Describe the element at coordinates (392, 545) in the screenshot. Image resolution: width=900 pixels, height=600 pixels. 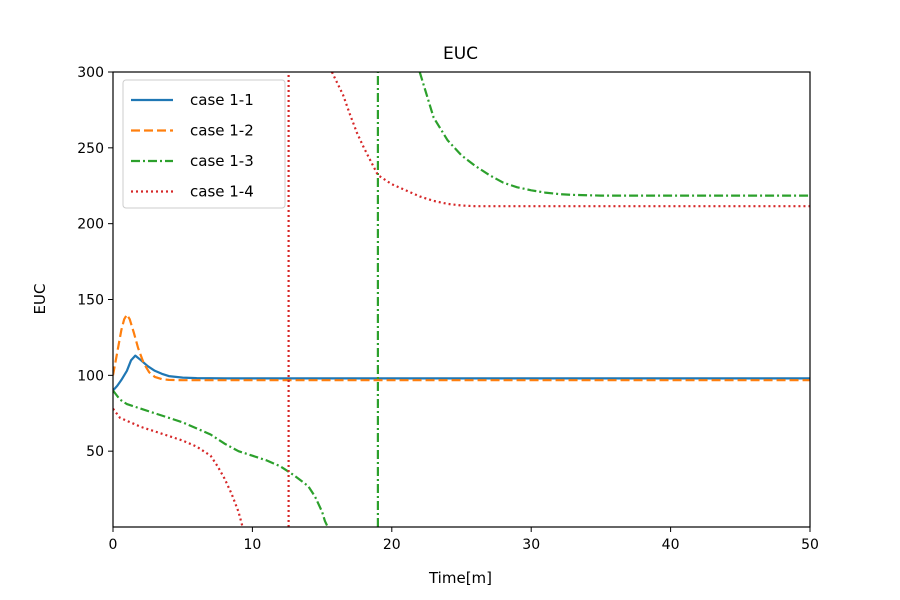
I see `x-tick-label: 20` at that location.